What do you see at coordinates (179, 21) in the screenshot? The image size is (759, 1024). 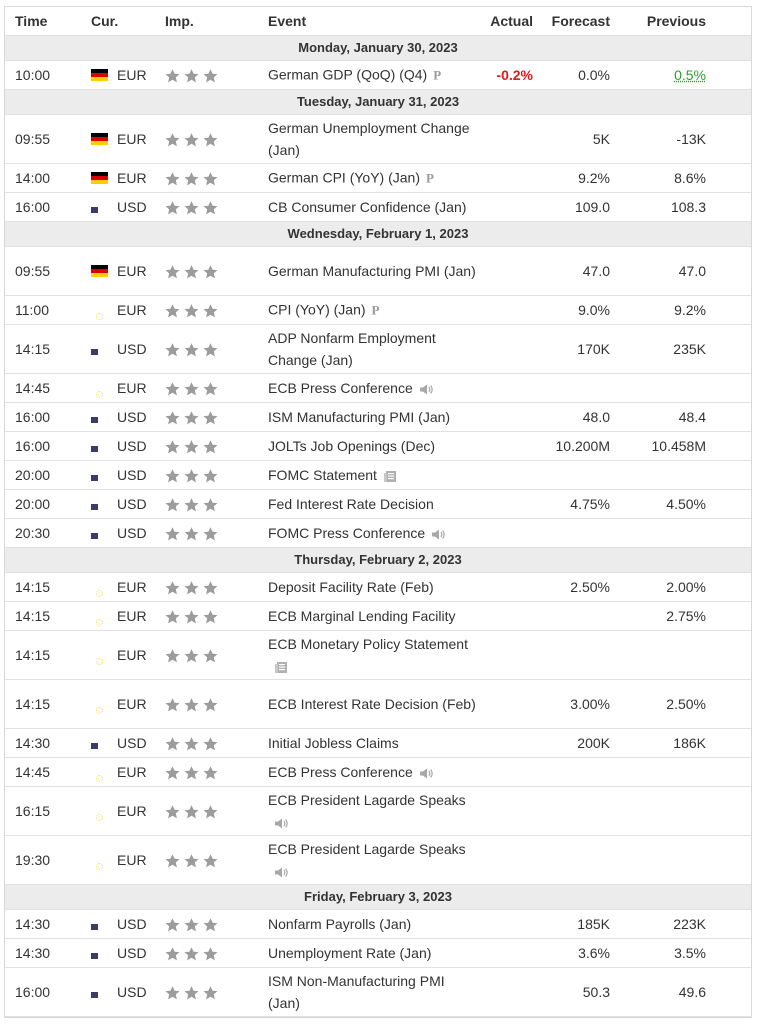 I see `header-importance: Imp.` at bounding box center [179, 21].